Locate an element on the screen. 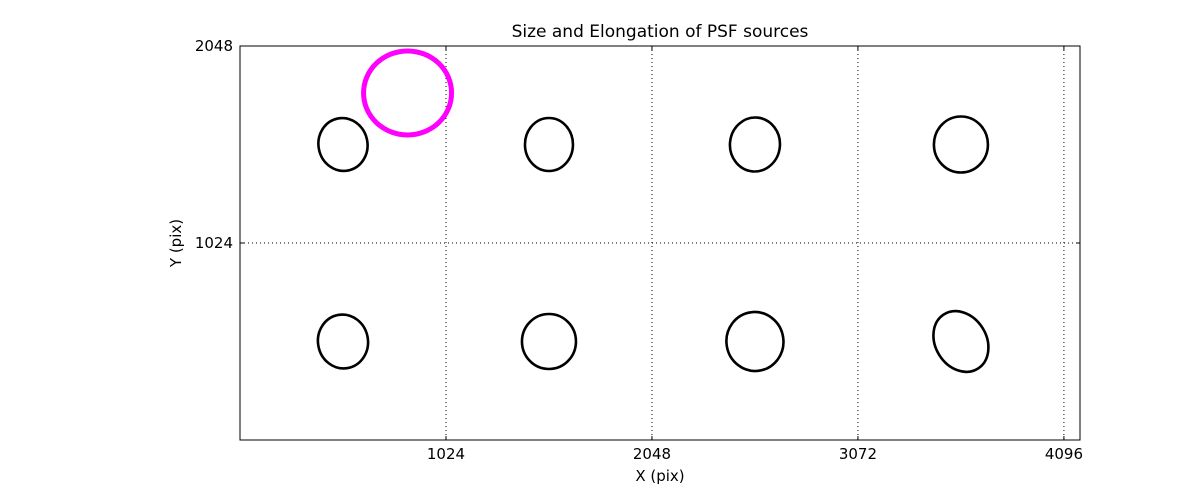 This screenshot has width=1200, height=490. chart-title: Size and Elongation of PSF sources is located at coordinates (660, 32).